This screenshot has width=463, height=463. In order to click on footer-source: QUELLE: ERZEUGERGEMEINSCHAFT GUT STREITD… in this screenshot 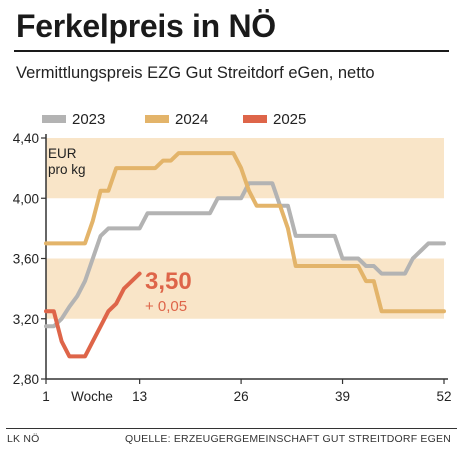, I will do `click(287, 439)`.